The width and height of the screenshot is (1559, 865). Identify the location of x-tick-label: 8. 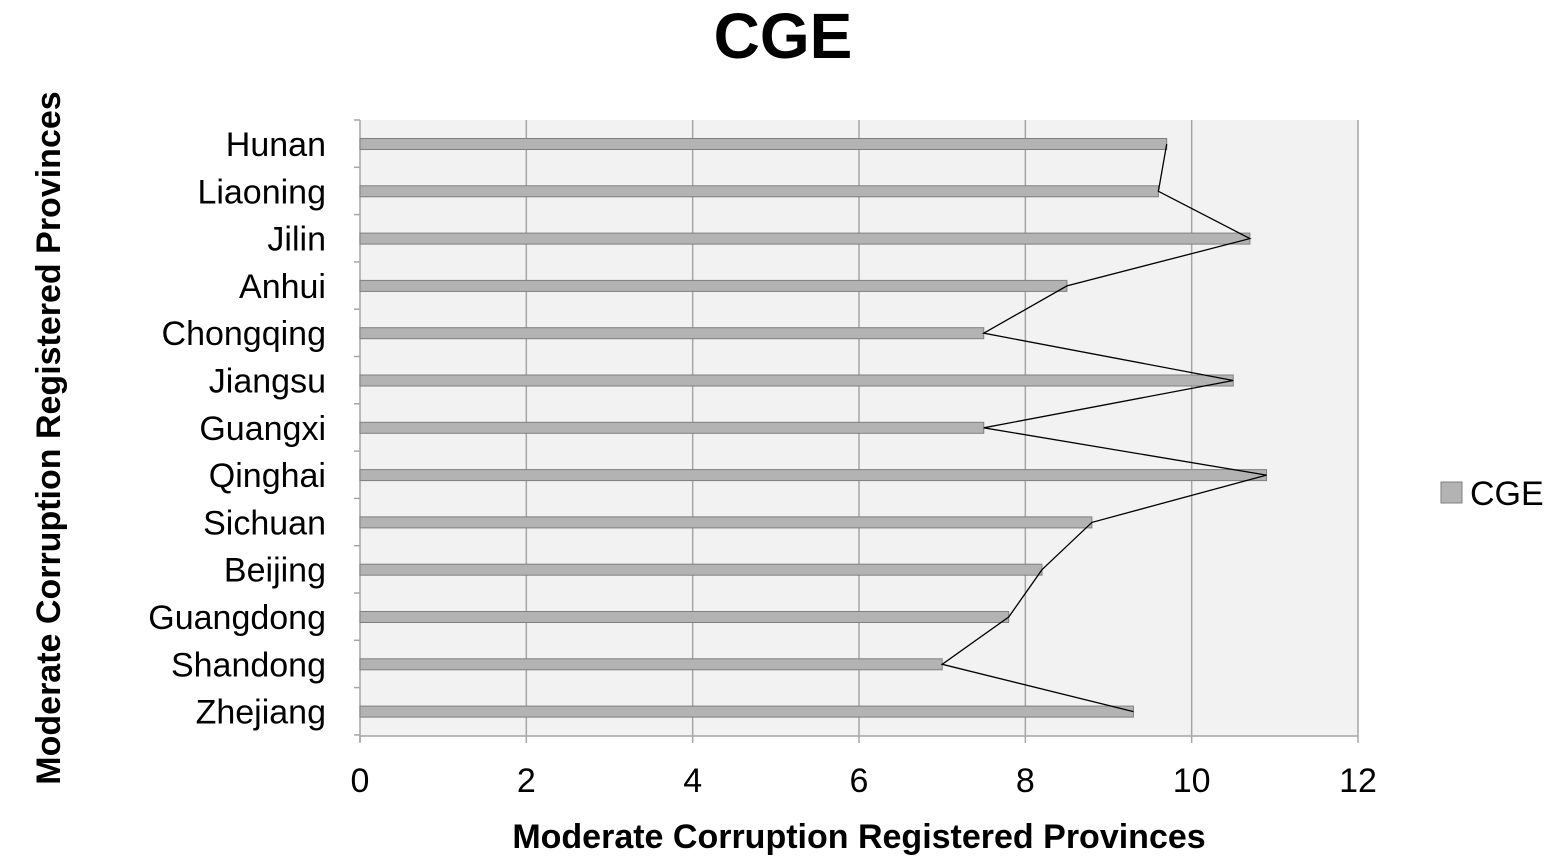
(1025, 781).